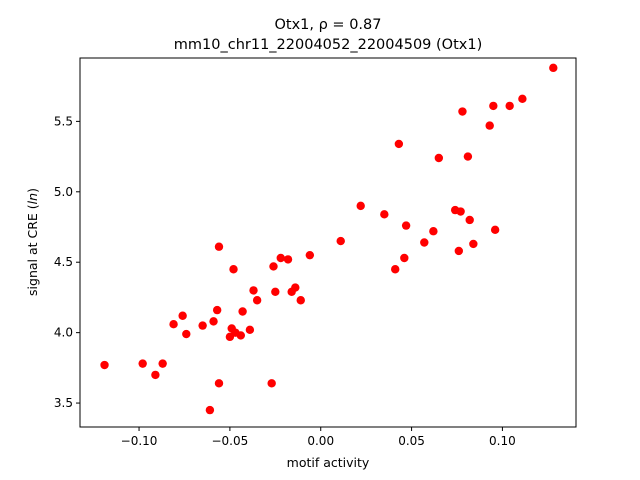 This screenshot has width=640, height=480. Describe the element at coordinates (328, 45) in the screenshot. I see `chart-title-line2: mm10_chr11_22004052_22004509 (Otx1)` at that location.